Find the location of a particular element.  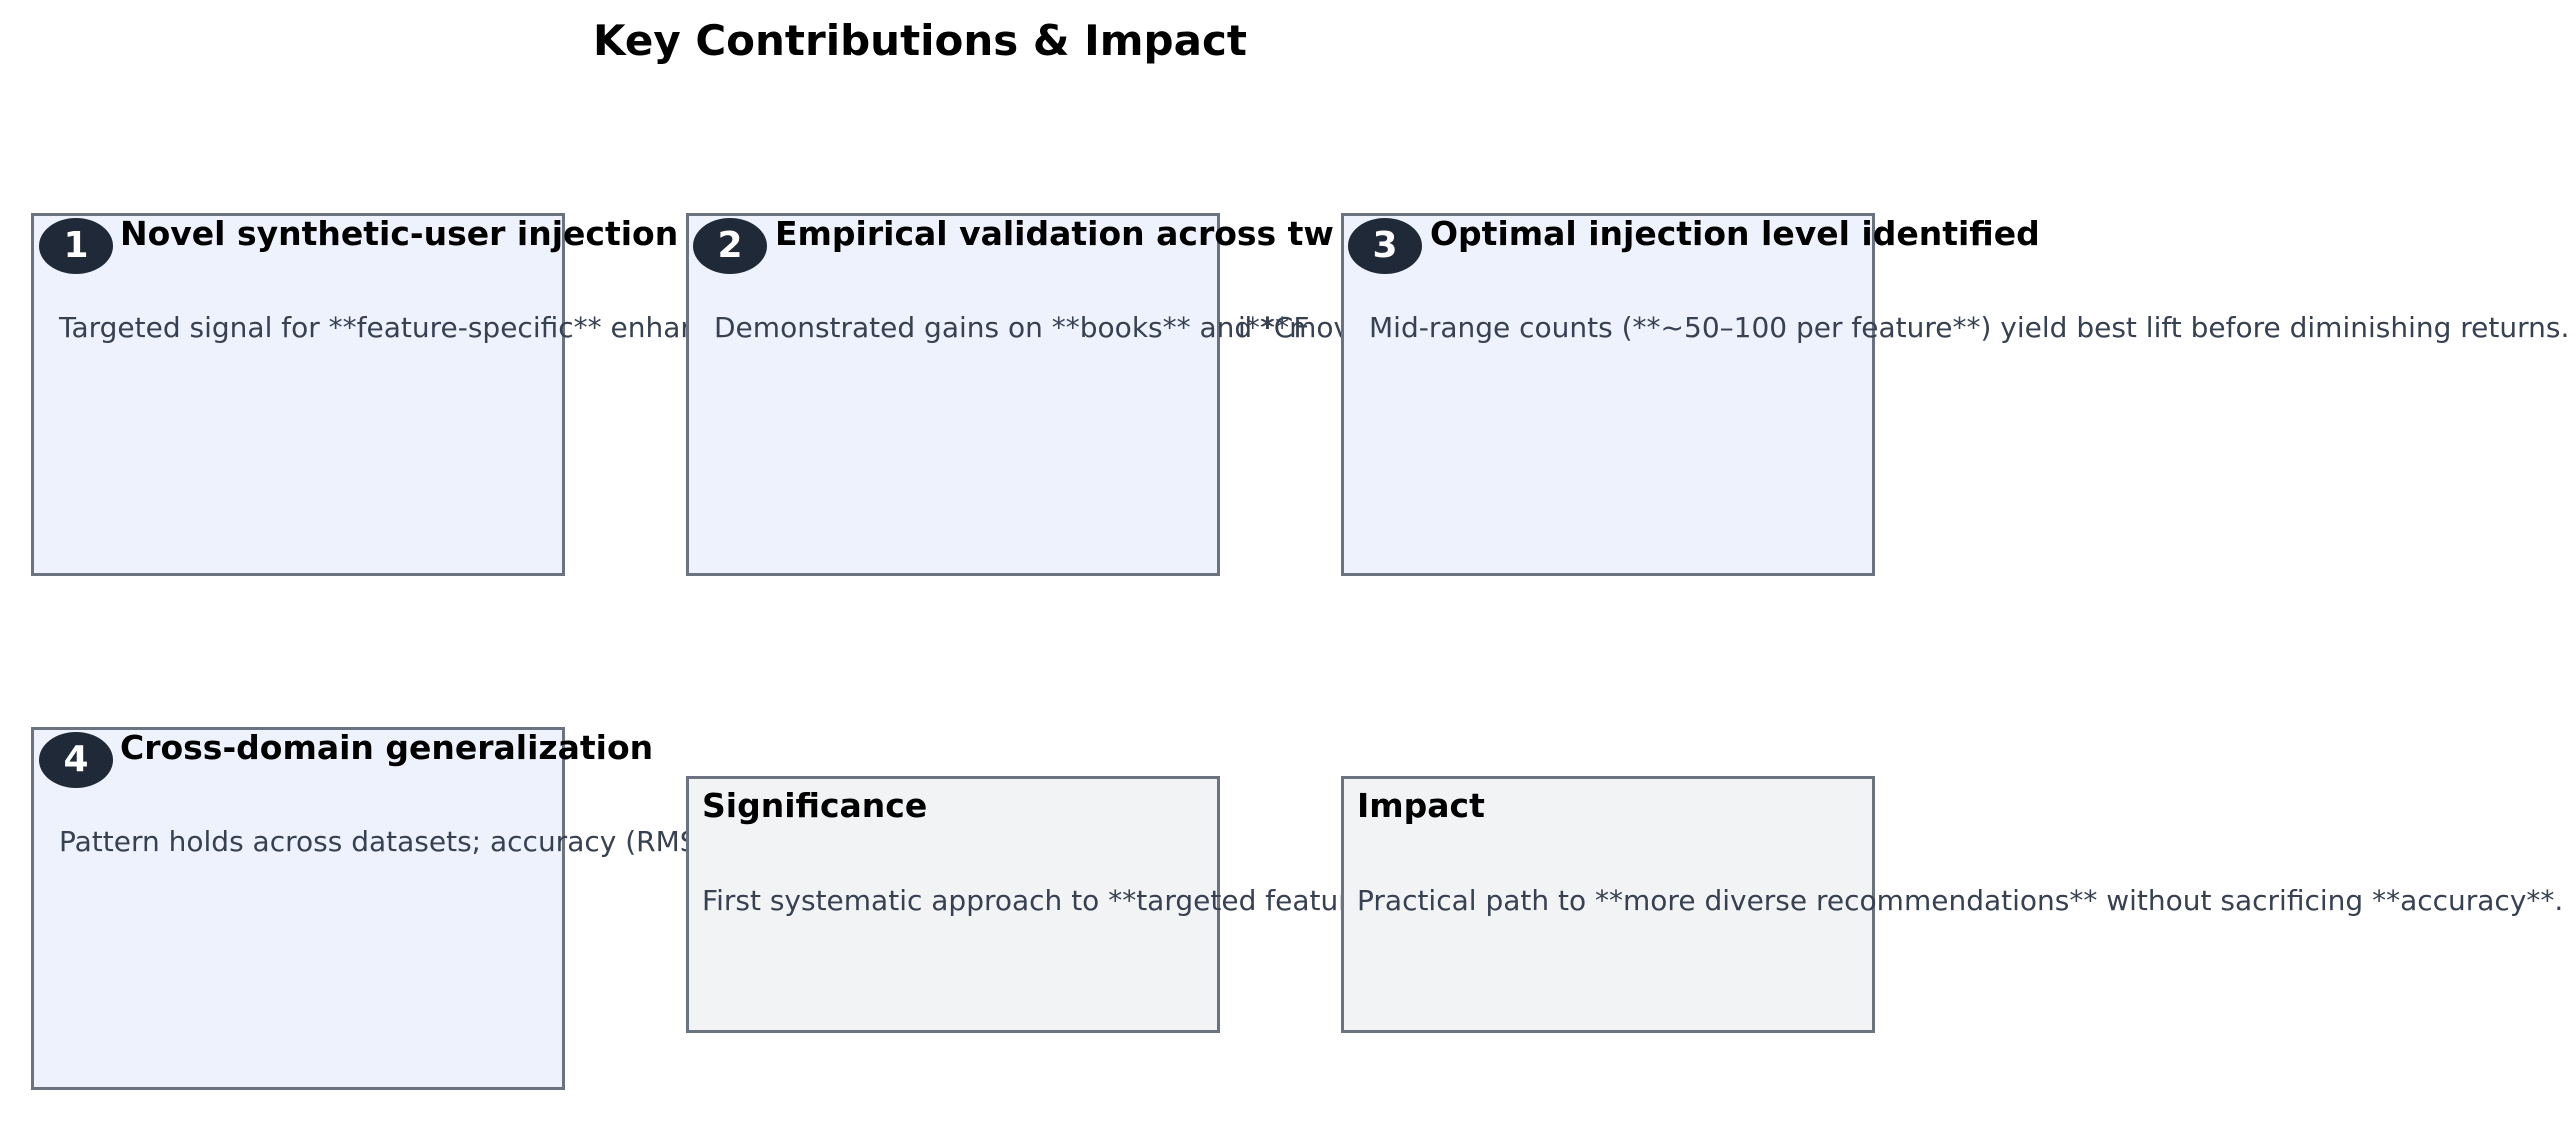

page-title: Key Contributions & Impact is located at coordinates (920, 40).